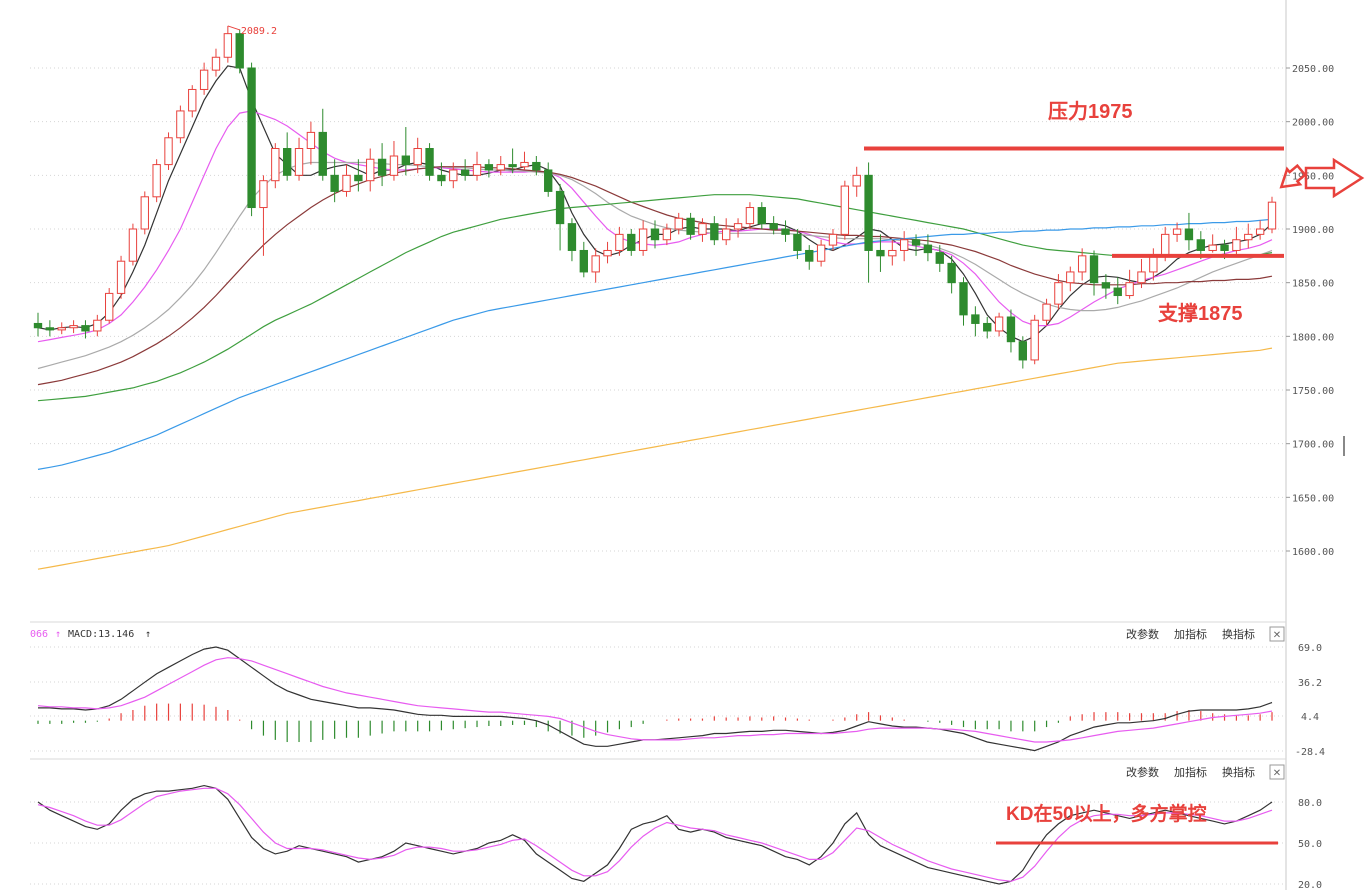  What do you see at coordinates (1238, 772) in the screenshot?
I see `kd-switch-indicator-button: 换指标` at bounding box center [1238, 772].